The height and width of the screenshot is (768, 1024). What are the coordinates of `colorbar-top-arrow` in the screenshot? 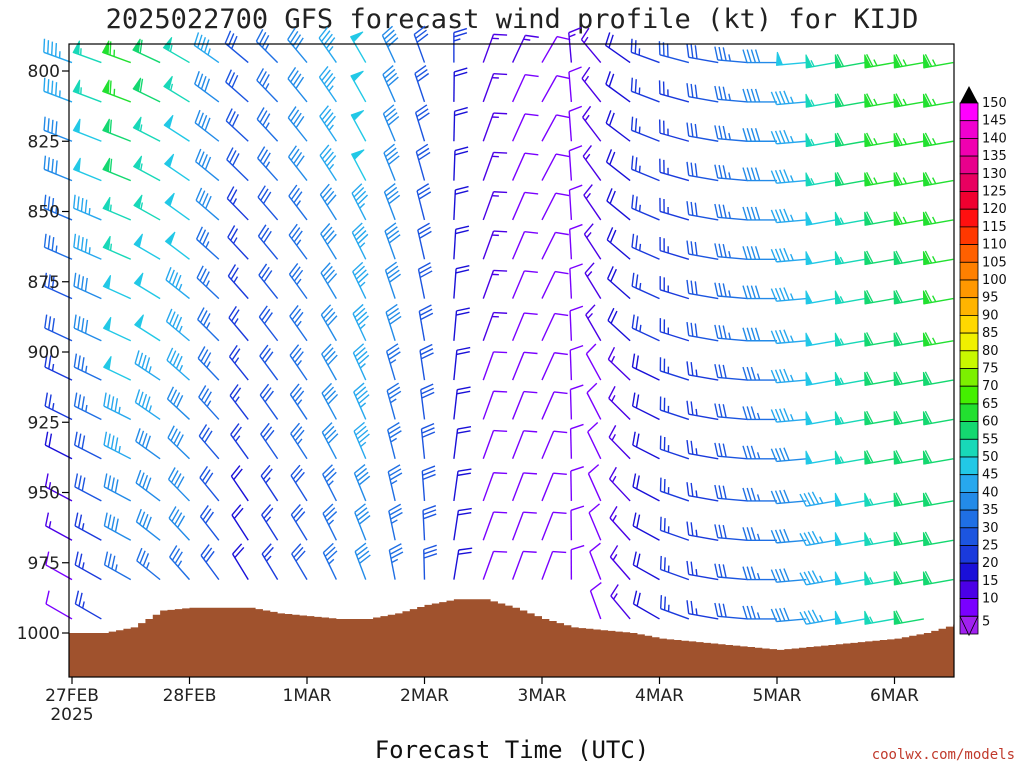 It's located at (969, 94).